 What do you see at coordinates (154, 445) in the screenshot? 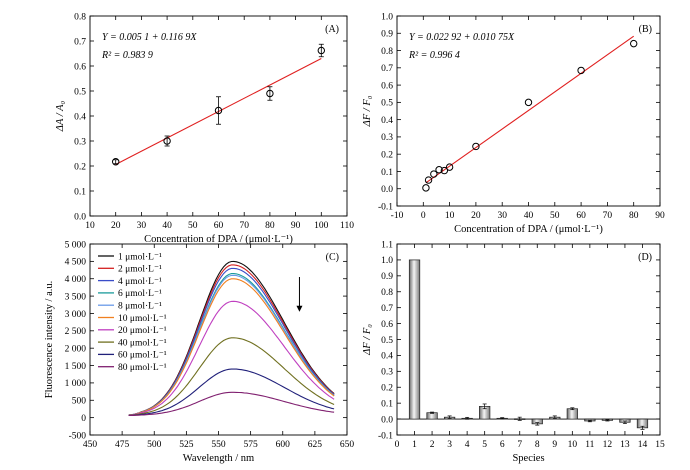
I see `x-tick-label: 500` at bounding box center [154, 445].